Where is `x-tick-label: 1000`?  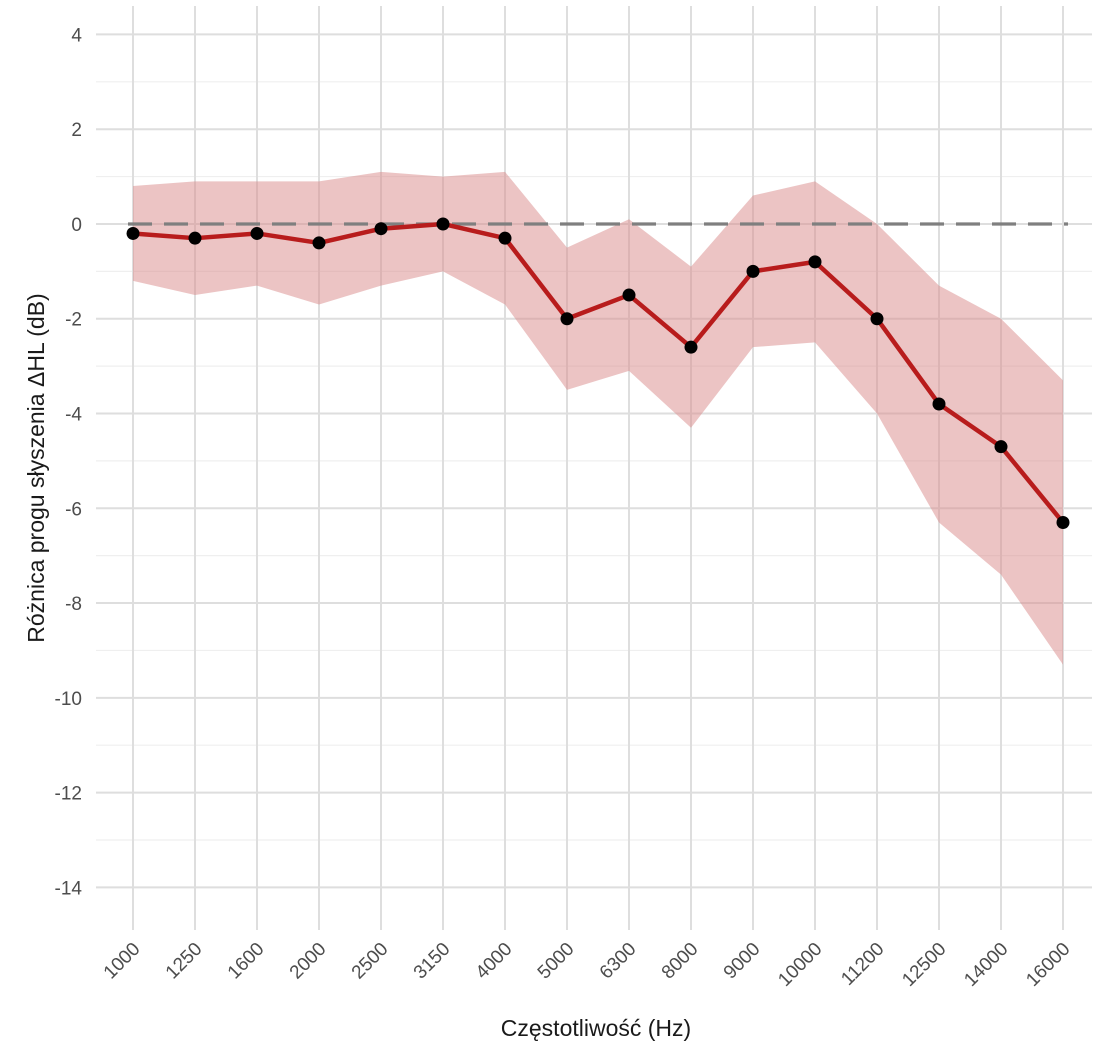
x-tick-label: 1000 is located at coordinates (122, 961).